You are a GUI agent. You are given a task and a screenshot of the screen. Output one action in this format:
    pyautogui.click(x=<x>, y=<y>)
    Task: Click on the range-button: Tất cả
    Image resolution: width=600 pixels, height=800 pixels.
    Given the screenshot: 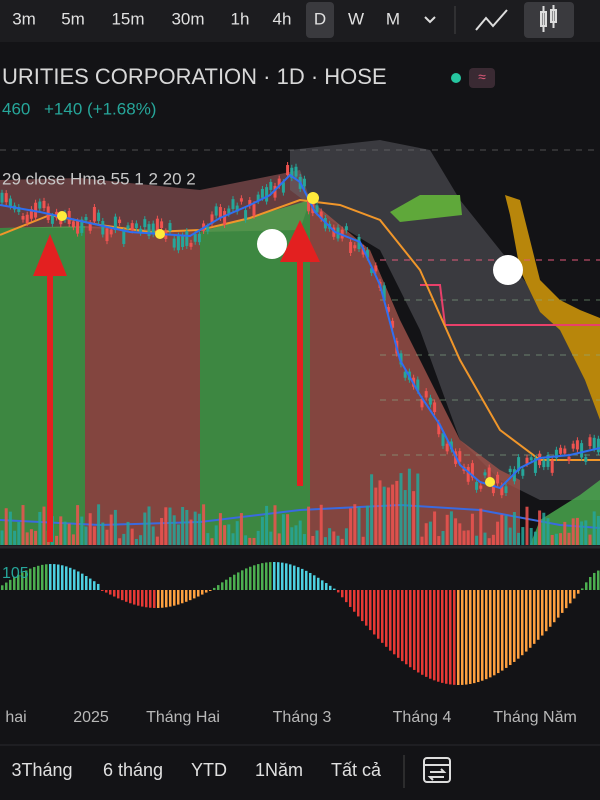 What is the action you would take?
    pyautogui.click(x=356, y=770)
    